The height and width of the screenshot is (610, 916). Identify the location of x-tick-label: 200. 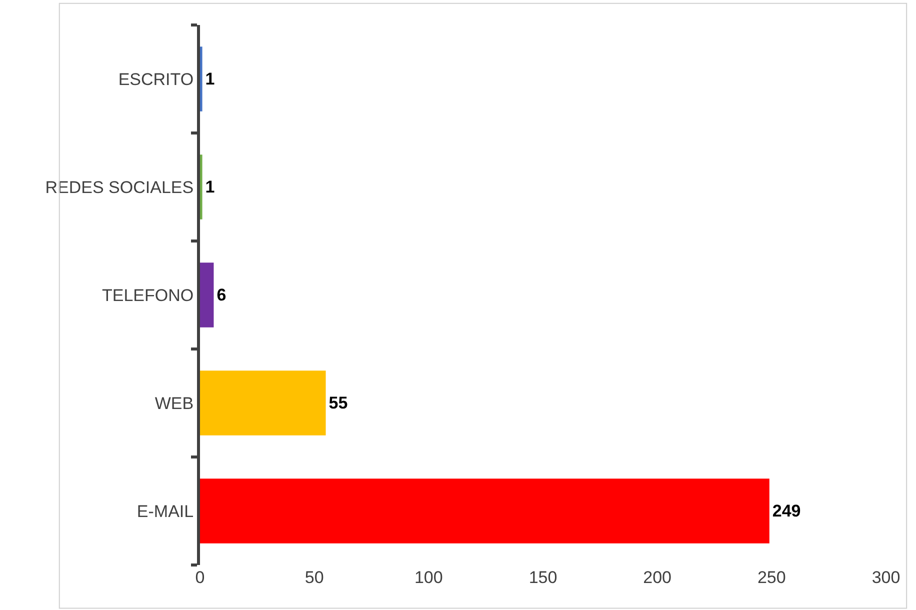
(657, 577).